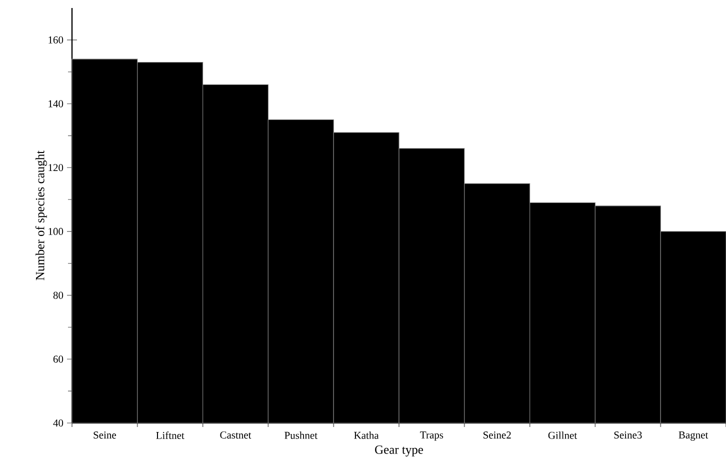 Image resolution: width=726 pixels, height=475 pixels. What do you see at coordinates (105, 435) in the screenshot?
I see `x-tick-label: Seine` at bounding box center [105, 435].